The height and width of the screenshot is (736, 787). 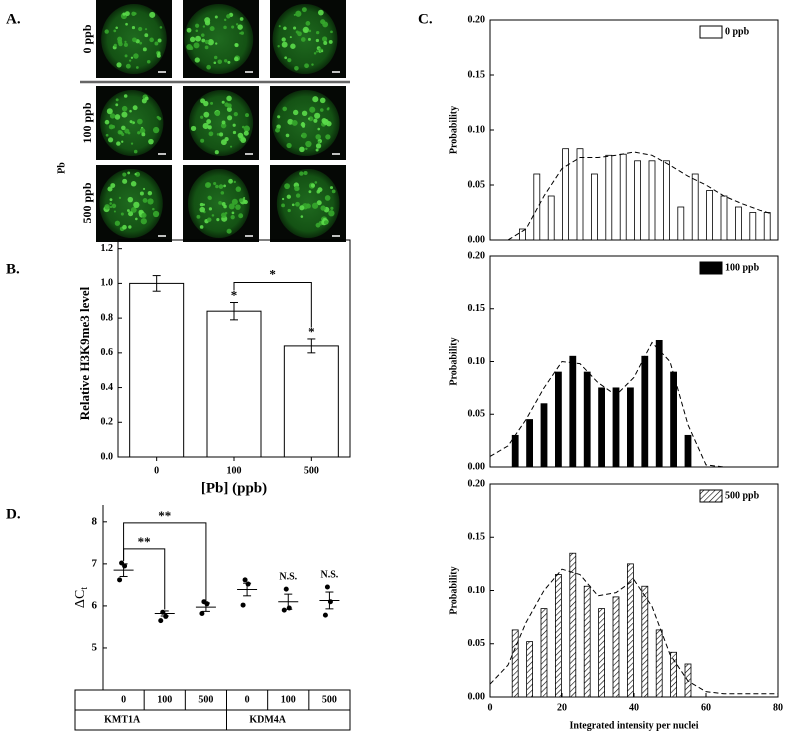 What do you see at coordinates (84, 588) in the screenshot?
I see `y-axis-label-sub: t` at bounding box center [84, 588].